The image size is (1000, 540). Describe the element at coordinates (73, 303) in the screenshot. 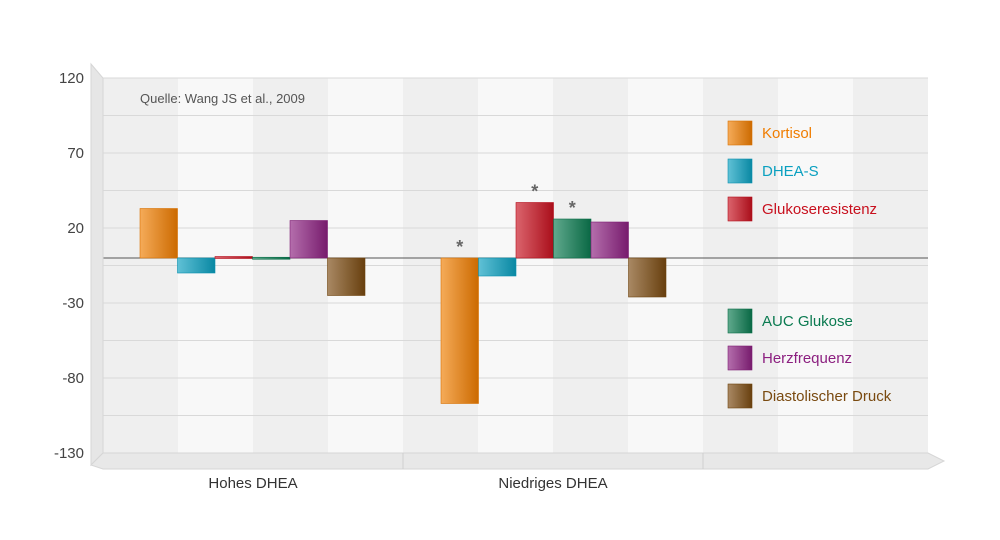

I see `y-tick-label: -30` at that location.